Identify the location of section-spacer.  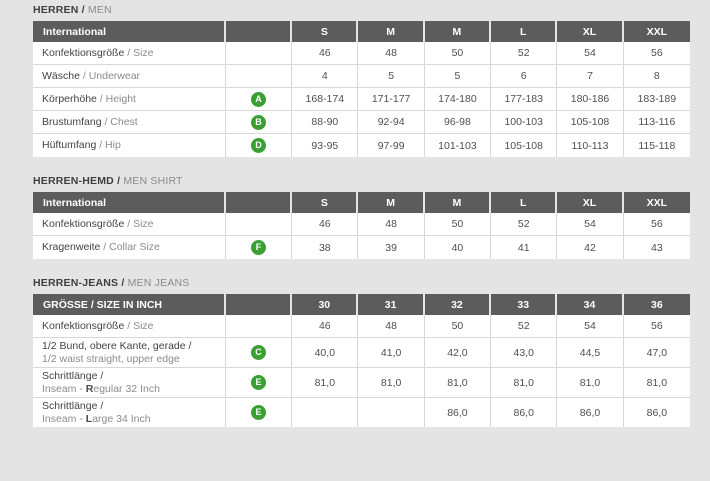
(355, 268).